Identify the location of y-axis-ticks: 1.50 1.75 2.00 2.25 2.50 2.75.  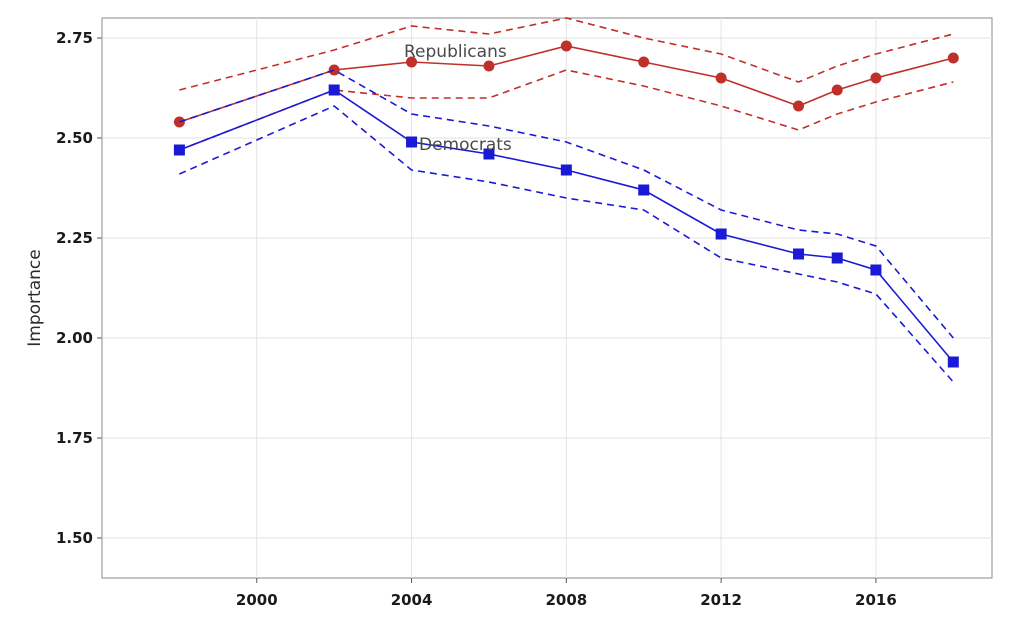
(79, 288).